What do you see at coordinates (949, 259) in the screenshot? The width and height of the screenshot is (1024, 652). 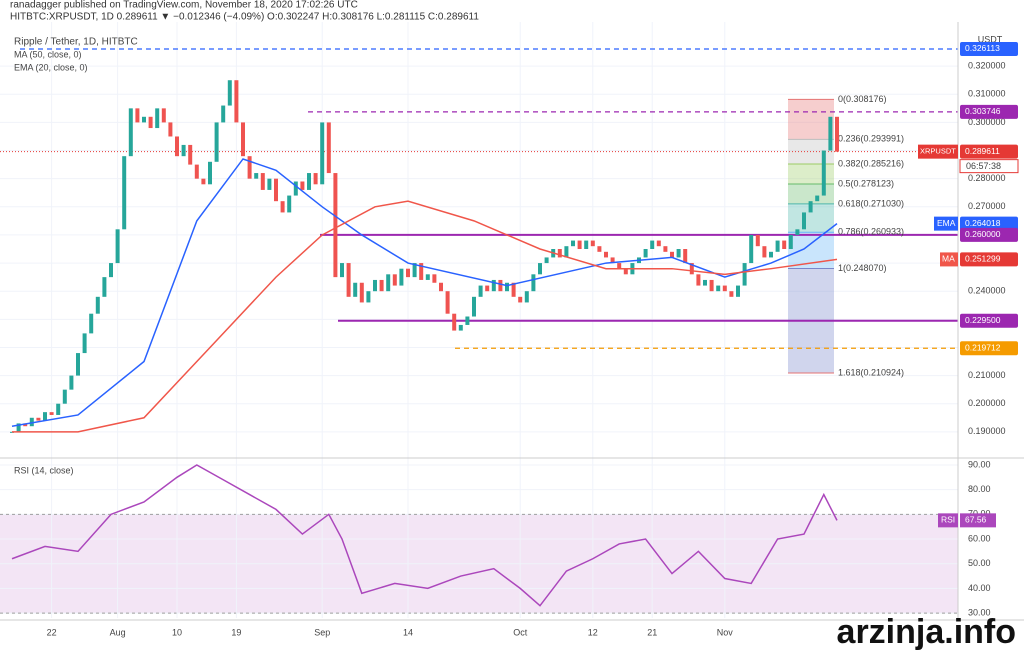 I see `ma-tag` at bounding box center [949, 259].